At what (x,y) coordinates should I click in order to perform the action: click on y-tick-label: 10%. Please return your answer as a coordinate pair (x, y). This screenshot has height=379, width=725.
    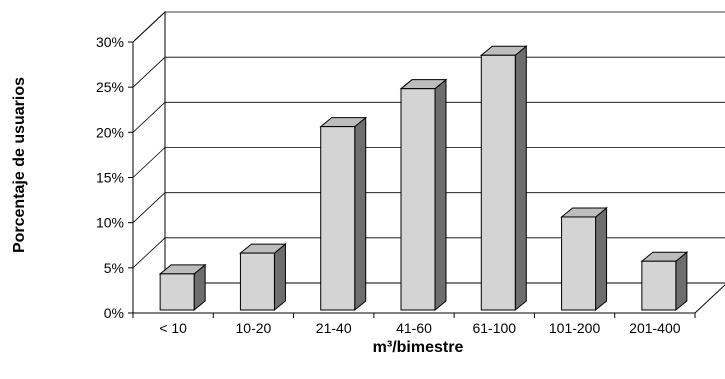
    Looking at the image, I should click on (110, 223).